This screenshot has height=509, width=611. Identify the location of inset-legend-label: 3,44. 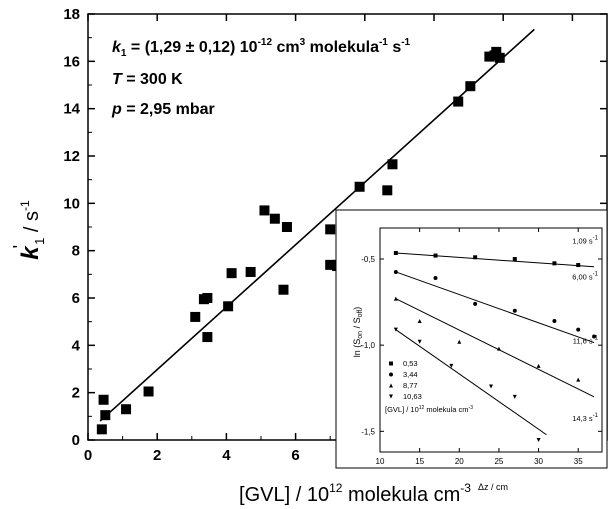
(410, 374).